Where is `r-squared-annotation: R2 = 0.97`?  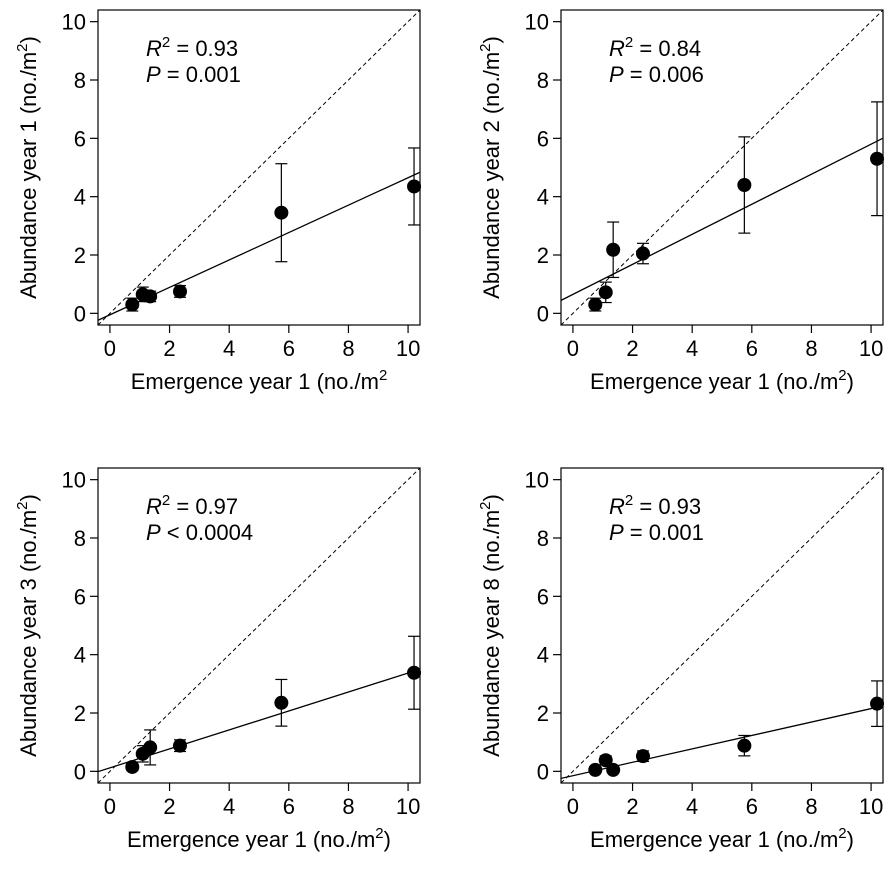 r-squared-annotation: R2 = 0.97 is located at coordinates (192, 505).